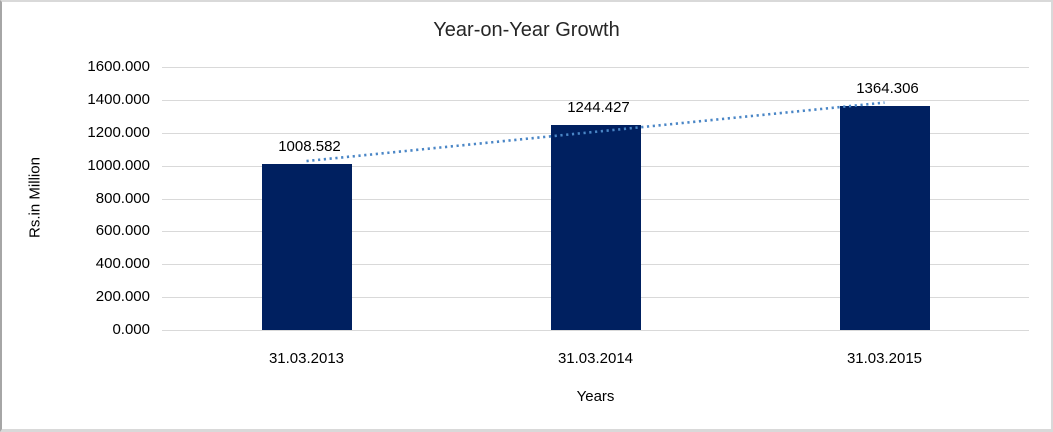 The width and height of the screenshot is (1053, 432). I want to click on bar-31.03.2013, so click(306, 247).